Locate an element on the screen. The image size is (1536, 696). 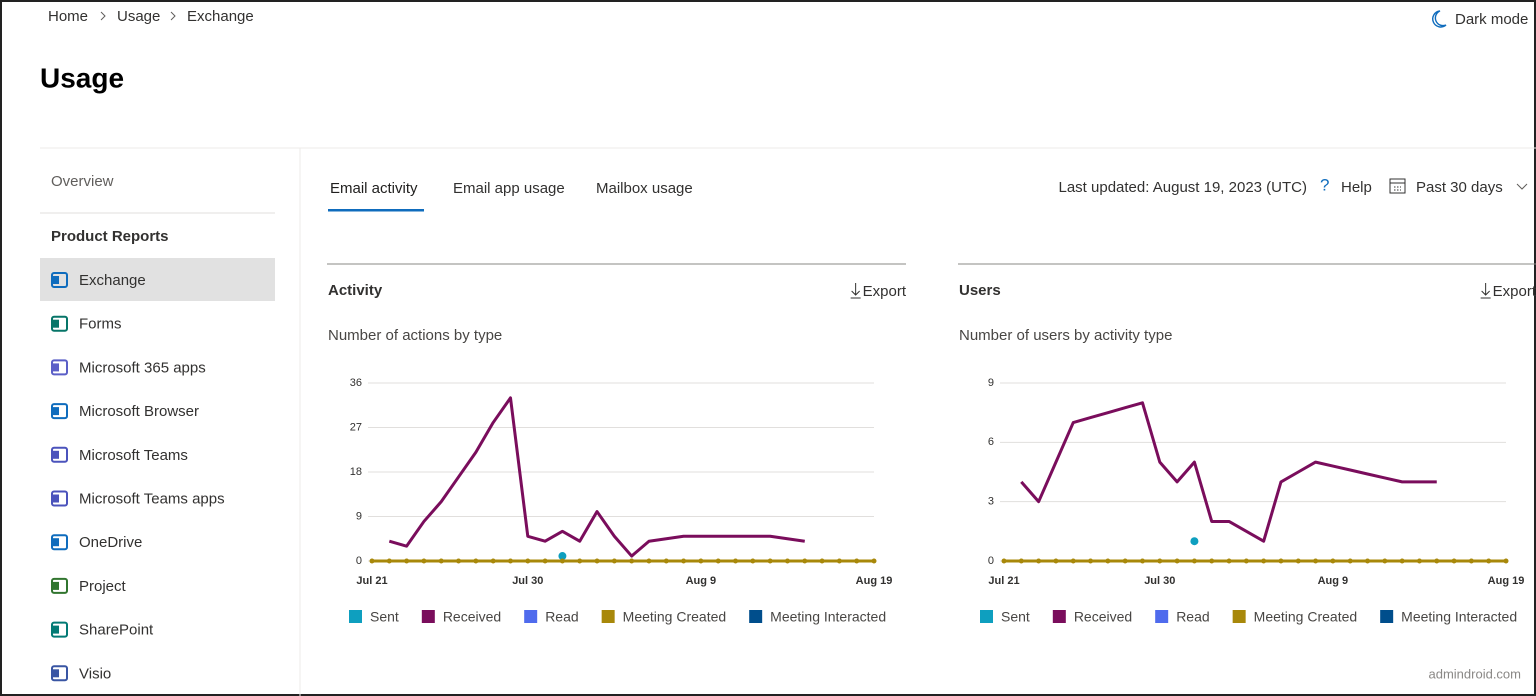
moon-icon is located at coordinates (1439, 19).